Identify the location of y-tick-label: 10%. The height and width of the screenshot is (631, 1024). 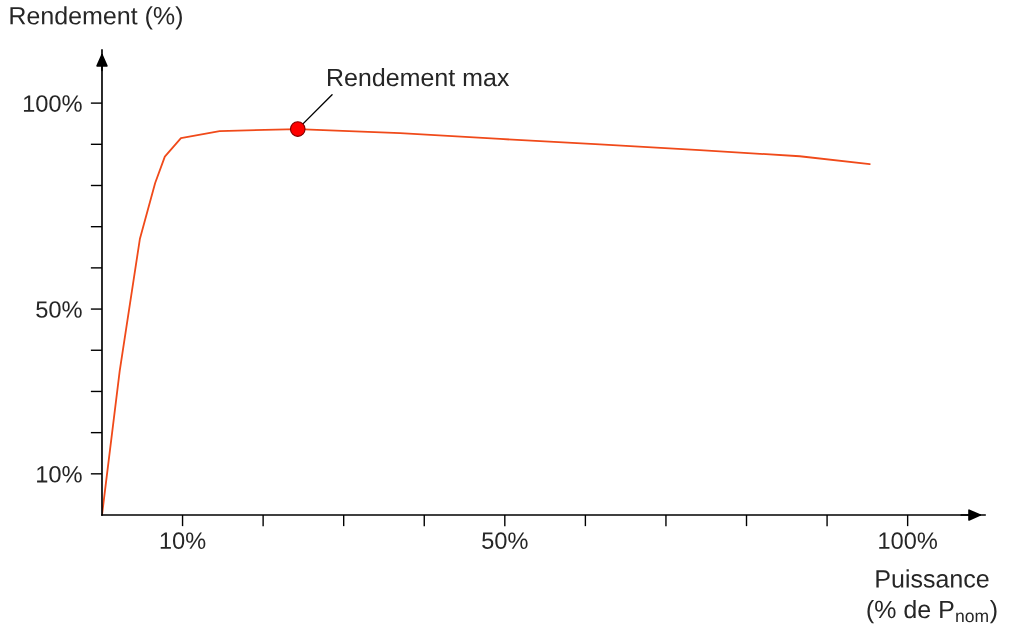
(59, 474).